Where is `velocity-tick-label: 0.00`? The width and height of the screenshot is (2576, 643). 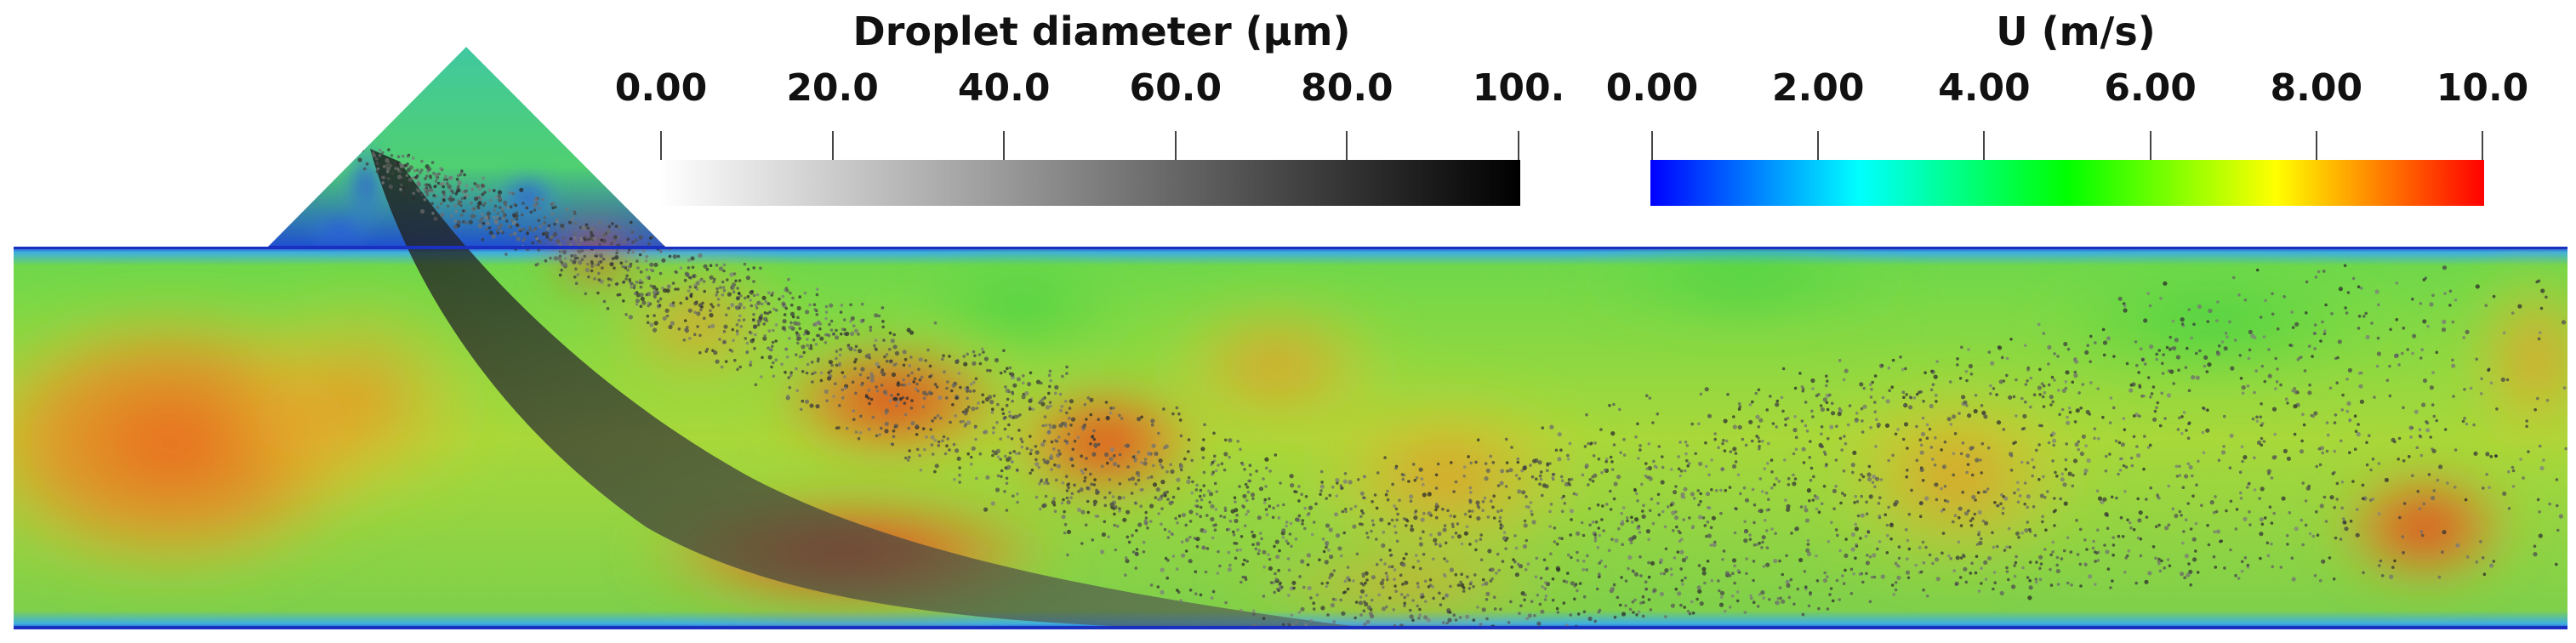 velocity-tick-label: 0.00 is located at coordinates (1652, 88).